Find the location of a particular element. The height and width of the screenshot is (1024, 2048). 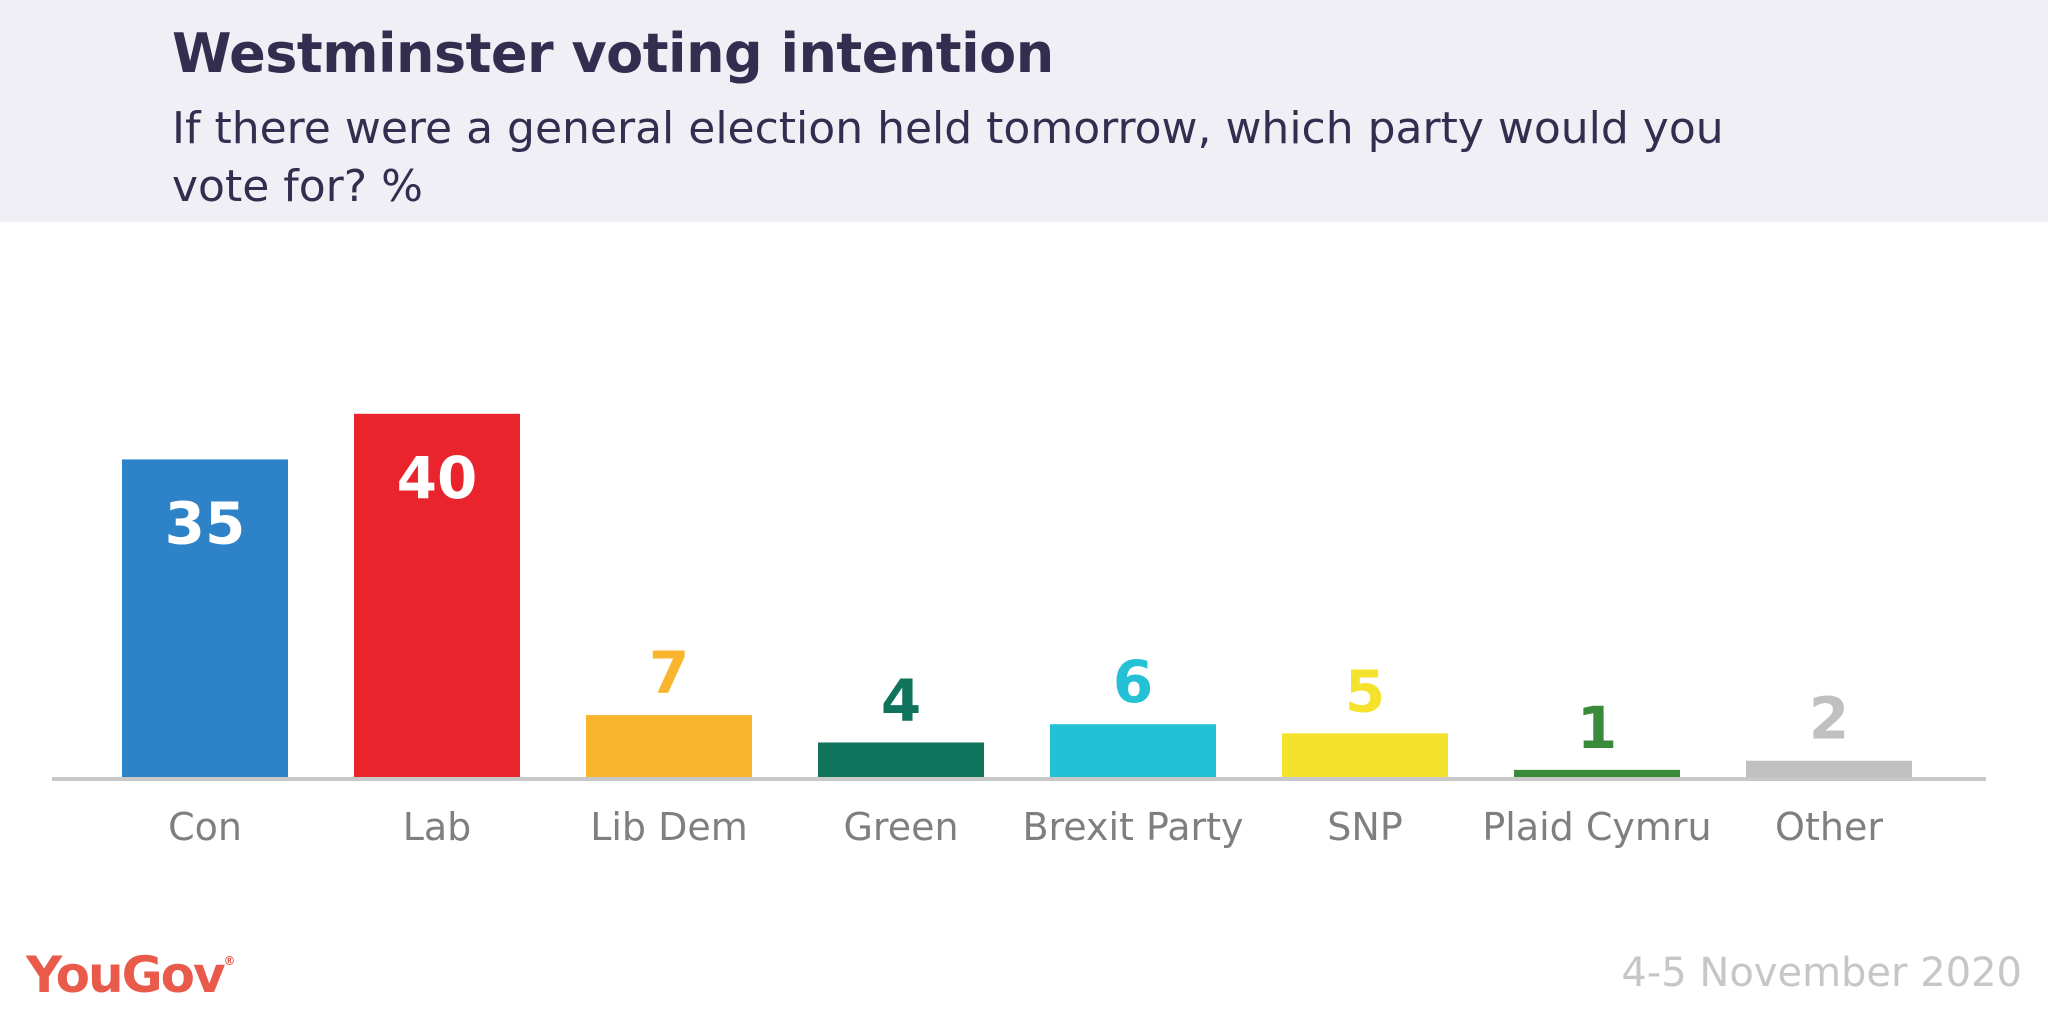

bar-plaid-cymru is located at coordinates (1597, 774).